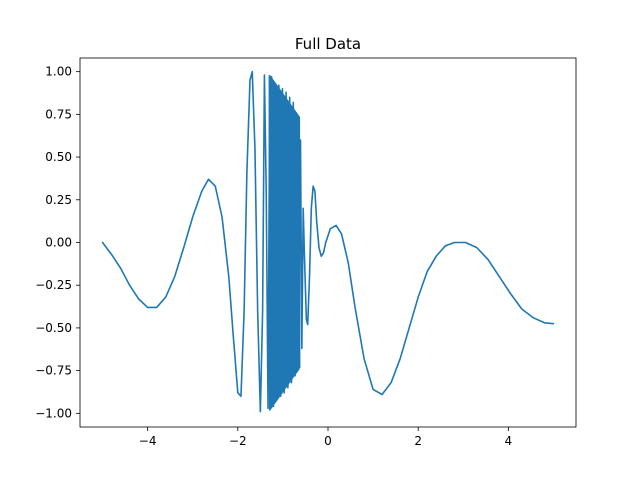 The image size is (640, 484). I want to click on y-tick-label: −0.75, so click(53, 371).